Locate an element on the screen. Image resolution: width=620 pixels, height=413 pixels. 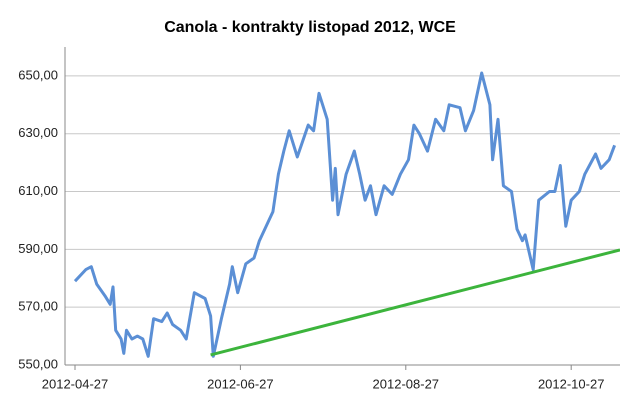
y-tick-label: 570,00 is located at coordinates (38, 306).